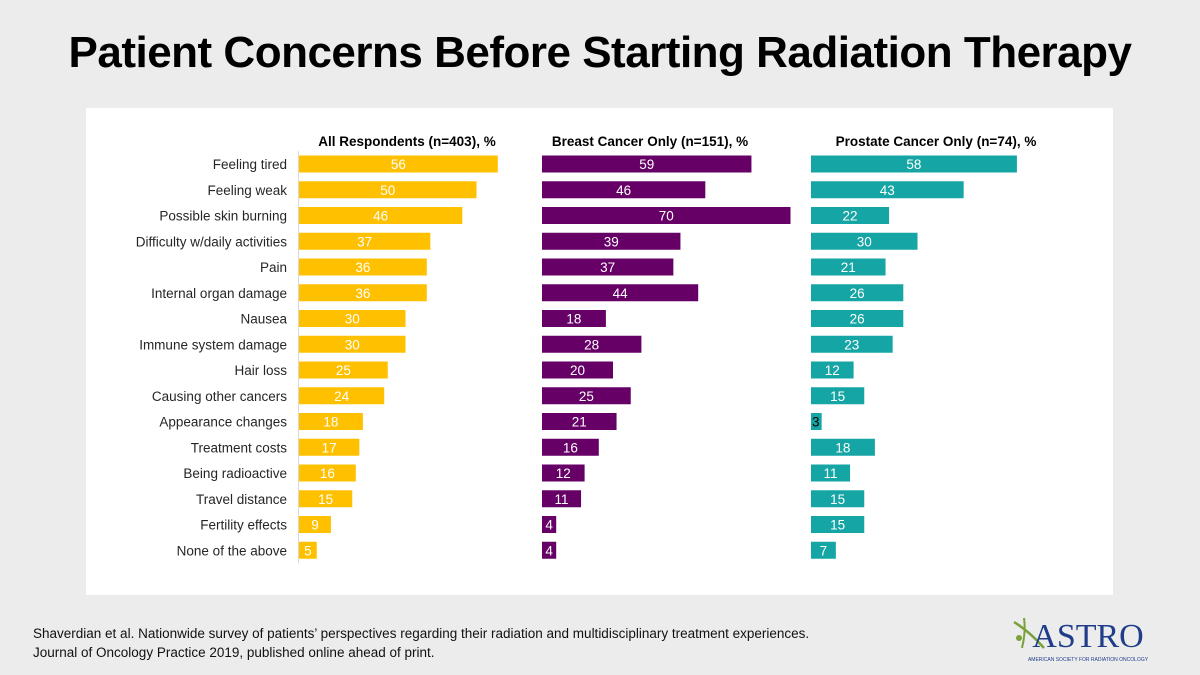 This screenshot has height=675, width=1200. What do you see at coordinates (213, 344) in the screenshot?
I see `category-label: Immune system damage` at bounding box center [213, 344].